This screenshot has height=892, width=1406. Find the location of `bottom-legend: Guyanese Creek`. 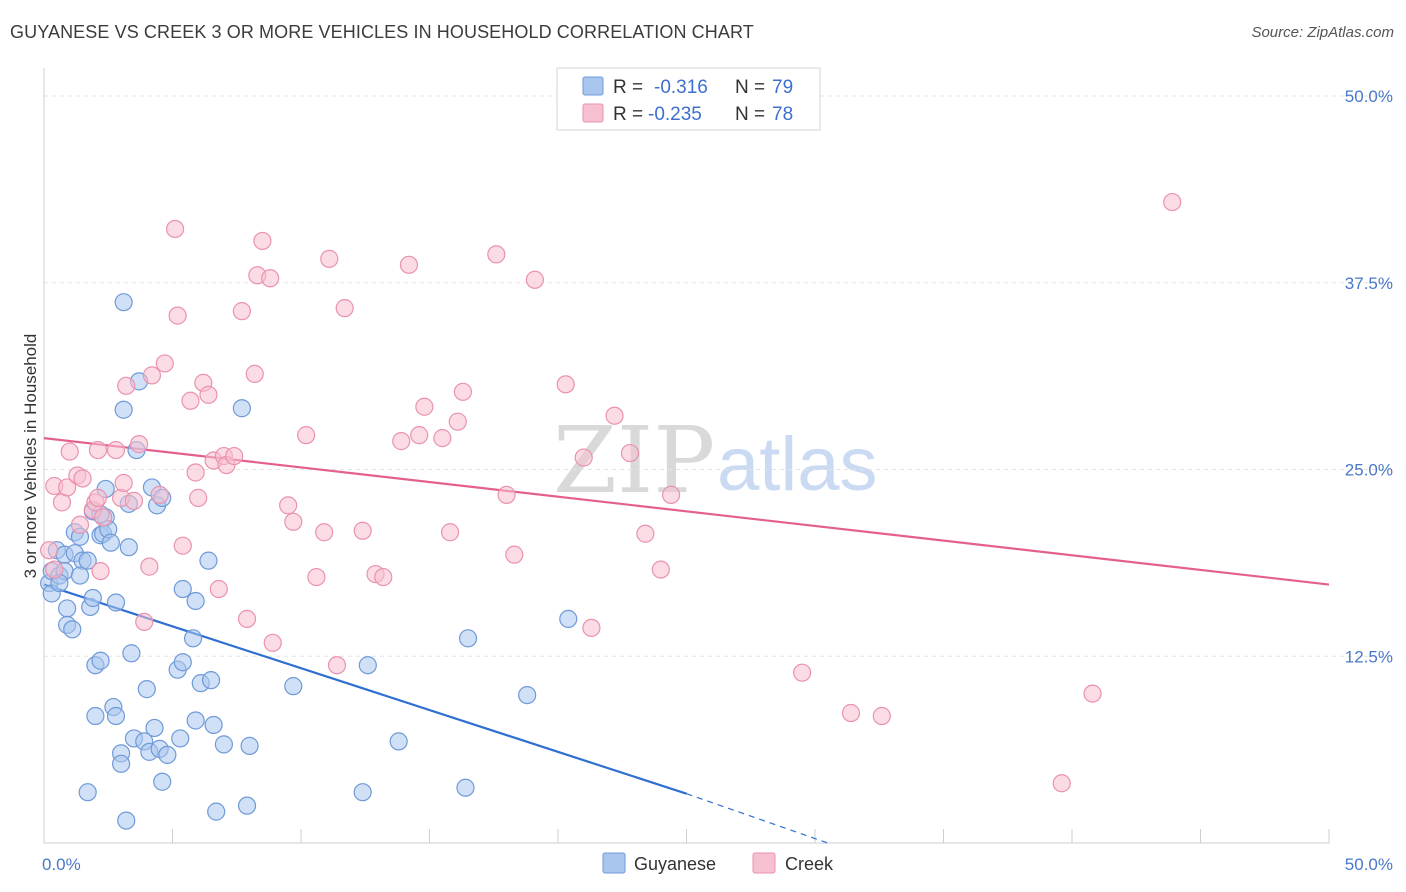

bottom-legend: Guyanese Creek is located at coordinates (718, 863).